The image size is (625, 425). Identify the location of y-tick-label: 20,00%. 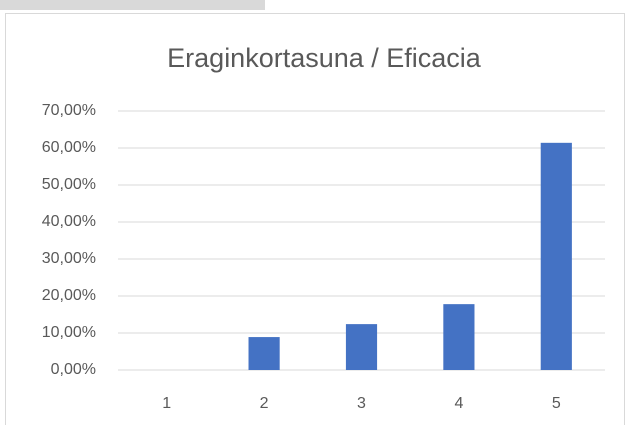
(69, 295).